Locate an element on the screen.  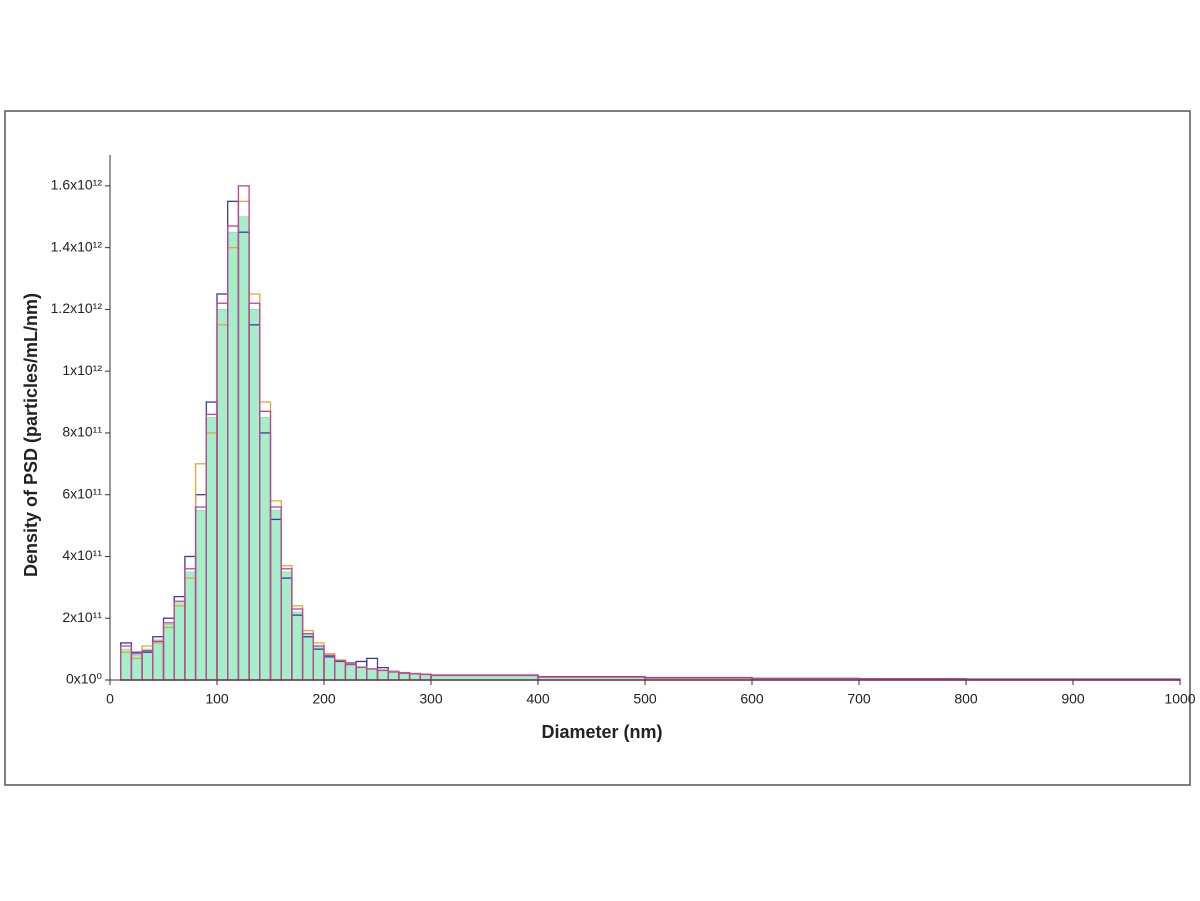
y-tick-label: 8x10¹¹ is located at coordinates (82, 432).